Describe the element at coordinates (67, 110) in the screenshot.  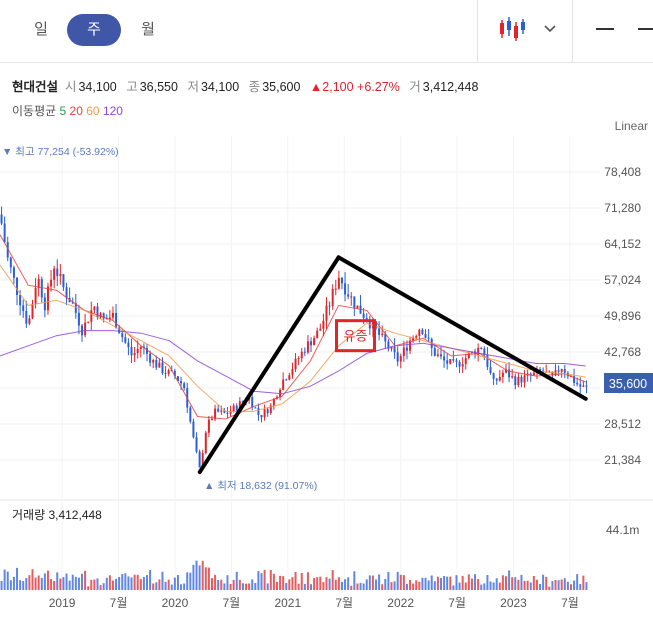
I see `moving-average-legend: 이동평균 5 20 60 120` at that location.